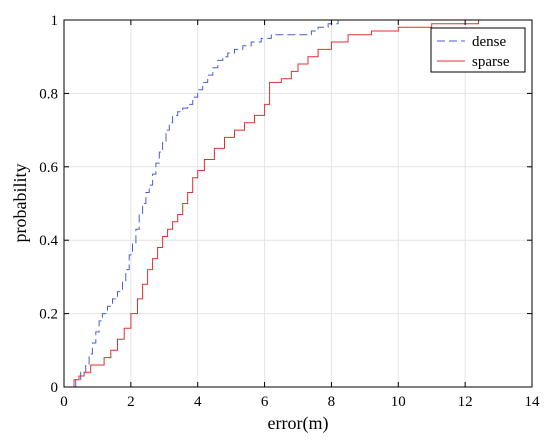 The width and height of the screenshot is (550, 440). What do you see at coordinates (48, 168) in the screenshot?
I see `y-tick-label: 0.6` at bounding box center [48, 168].